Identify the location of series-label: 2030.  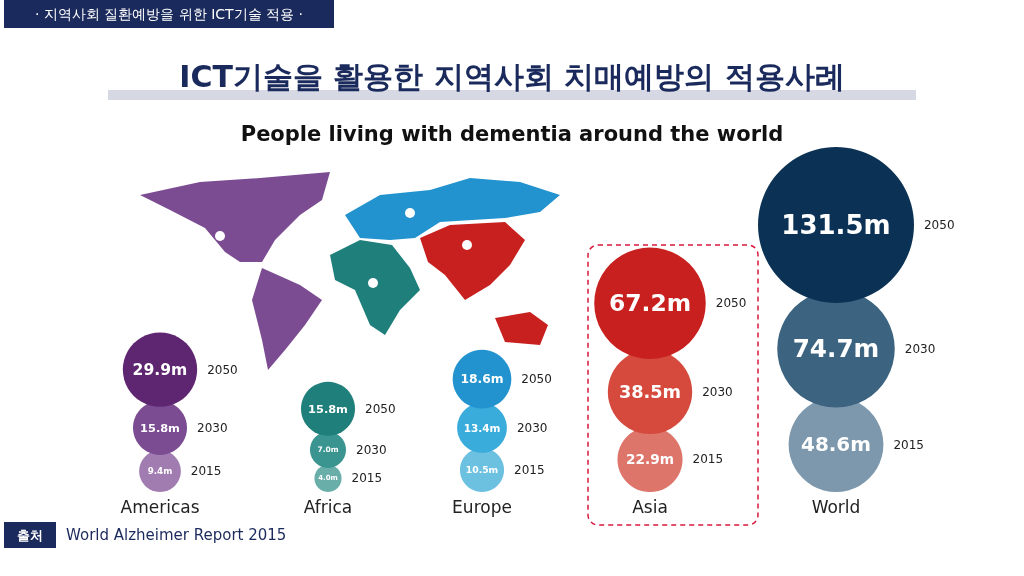
(212, 427).